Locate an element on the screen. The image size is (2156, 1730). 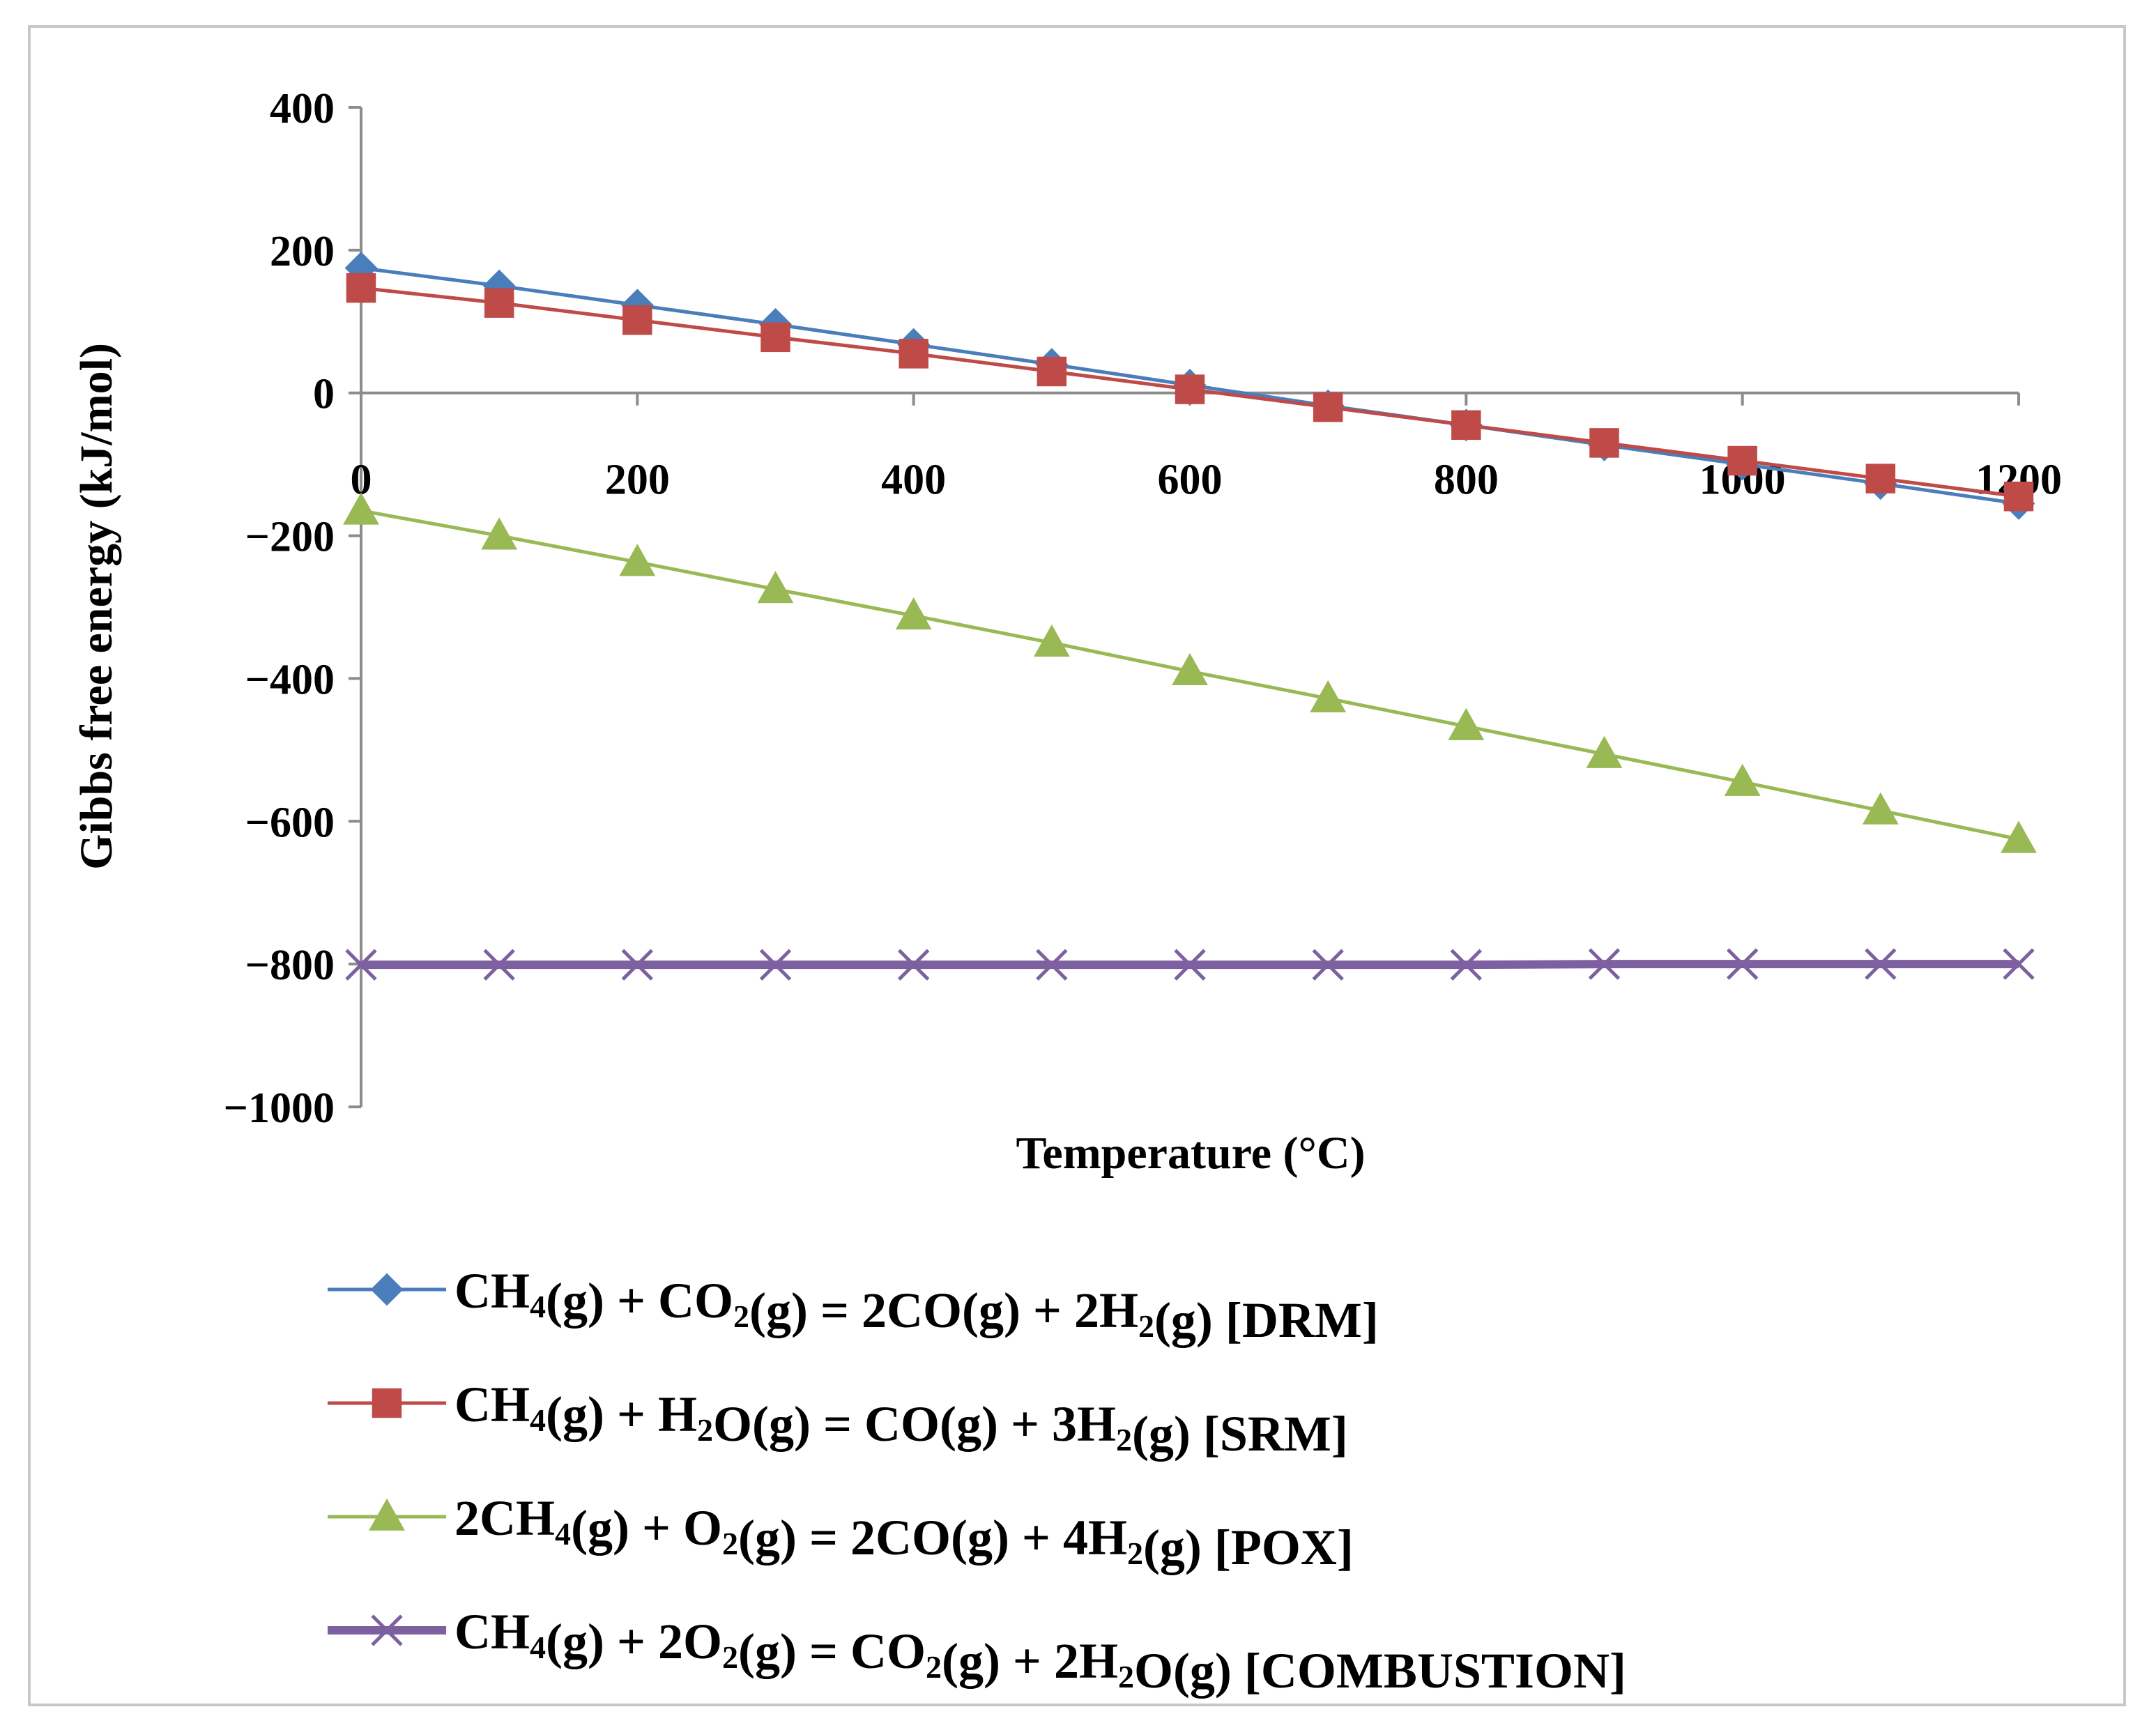
y-tick-label: −800 is located at coordinates (290, 965).